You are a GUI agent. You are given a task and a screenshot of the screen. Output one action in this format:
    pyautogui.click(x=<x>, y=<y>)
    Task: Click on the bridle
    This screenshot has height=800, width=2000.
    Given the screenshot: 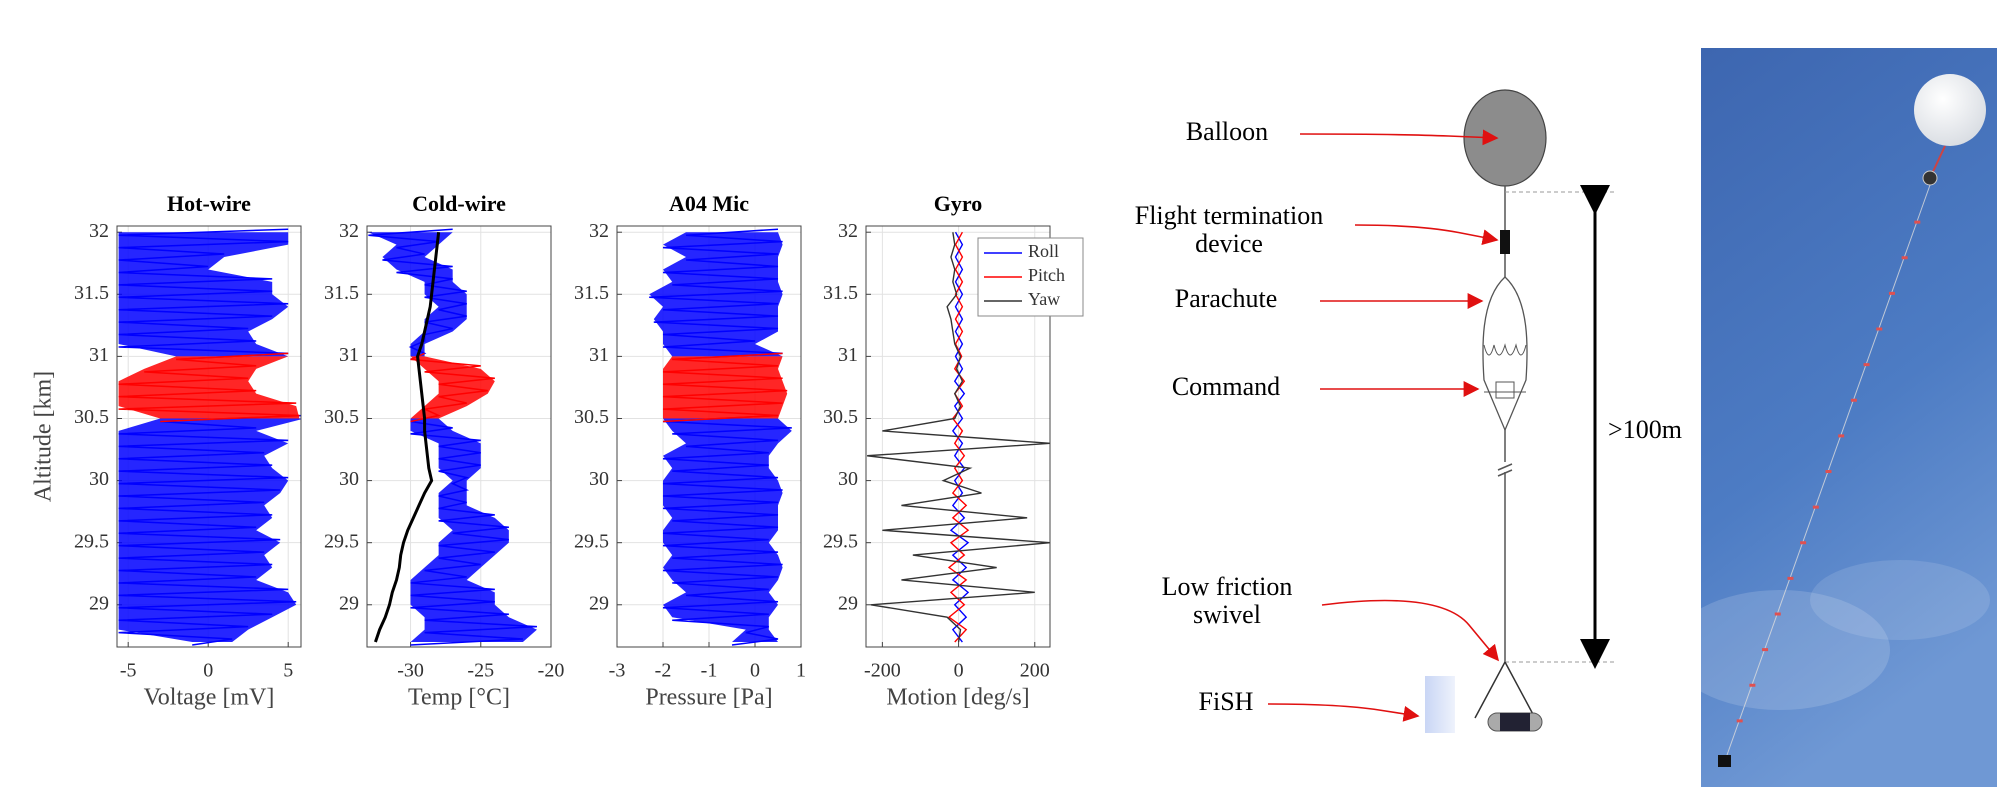 What is the action you would take?
    pyautogui.click(x=1505, y=690)
    